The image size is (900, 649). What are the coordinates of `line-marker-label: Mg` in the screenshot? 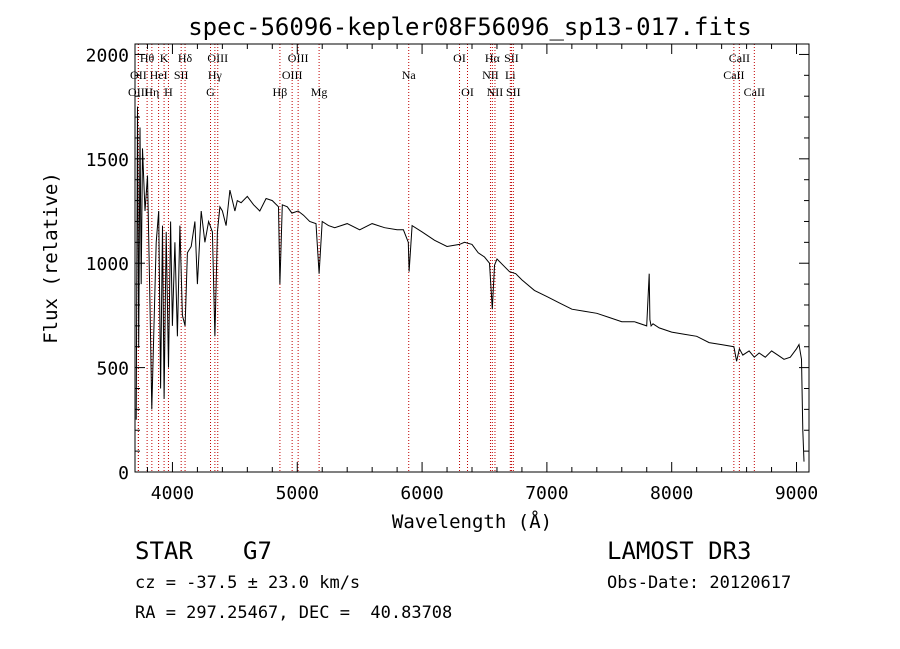 It's located at (319, 92).